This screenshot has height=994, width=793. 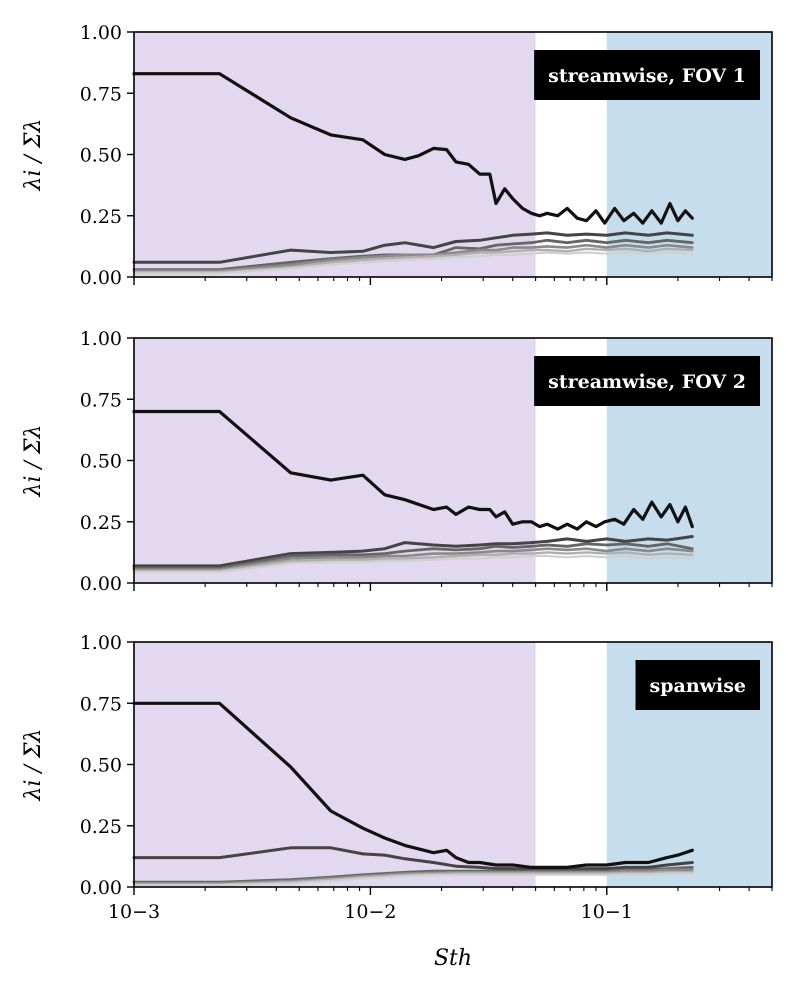 I want to click on annotation-label: spanwise, so click(x=698, y=686).